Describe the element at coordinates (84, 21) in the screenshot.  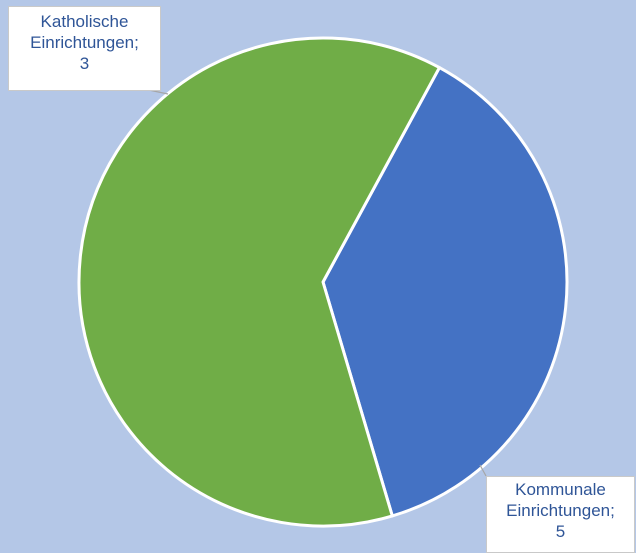
I see `data-label-katholische-line1: Katholische` at that location.